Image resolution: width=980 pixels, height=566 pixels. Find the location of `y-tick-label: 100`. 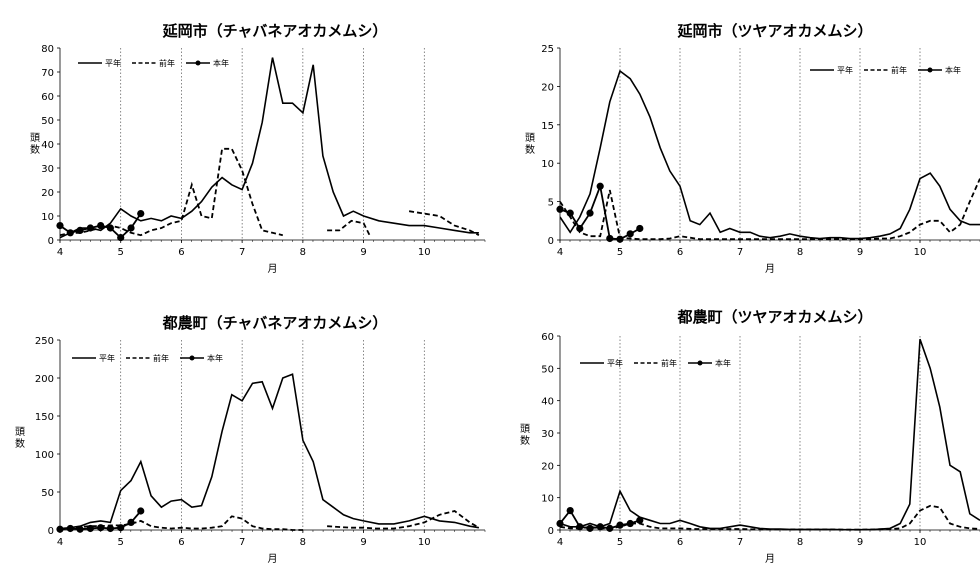

y-tick-label: 100 is located at coordinates (44, 455).